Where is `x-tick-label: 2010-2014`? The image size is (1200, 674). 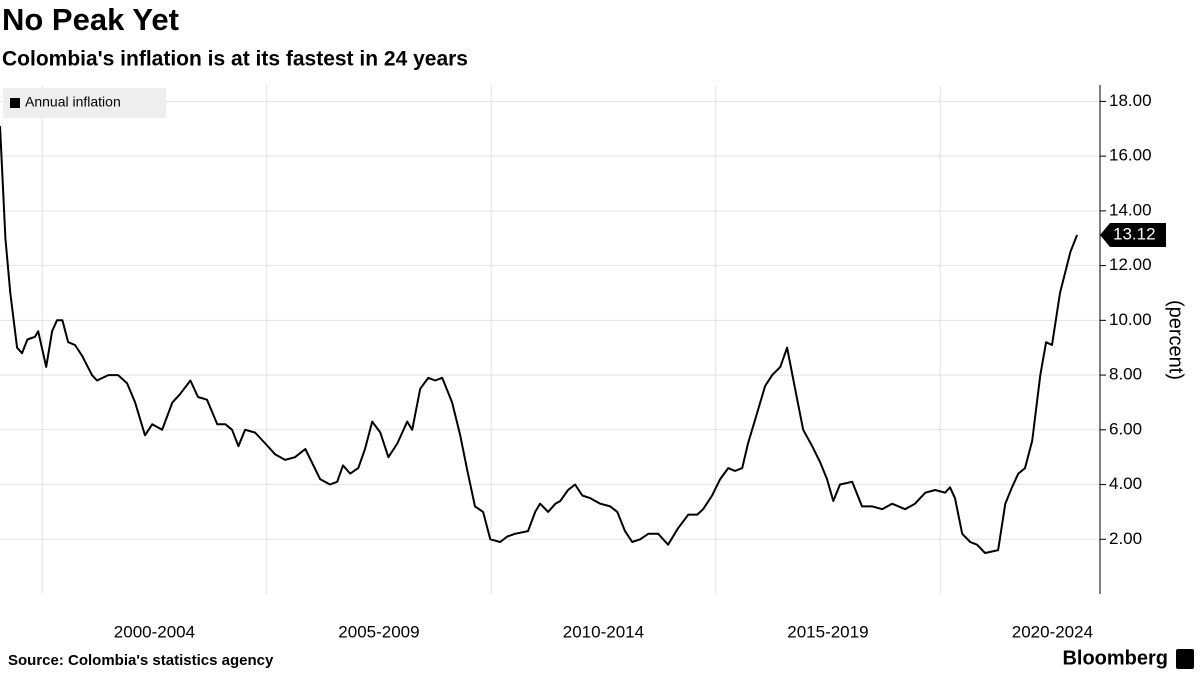 x-tick-label: 2010-2014 is located at coordinates (603, 631).